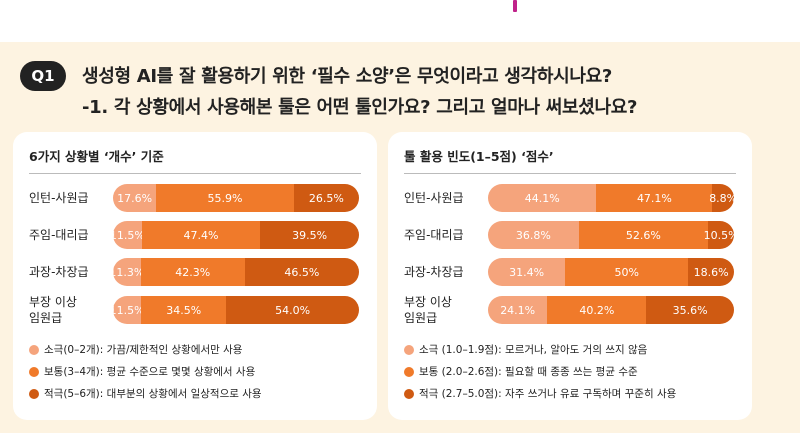 This screenshot has width=800, height=433. I want to click on bar-segment: 35.6%, so click(690, 310).